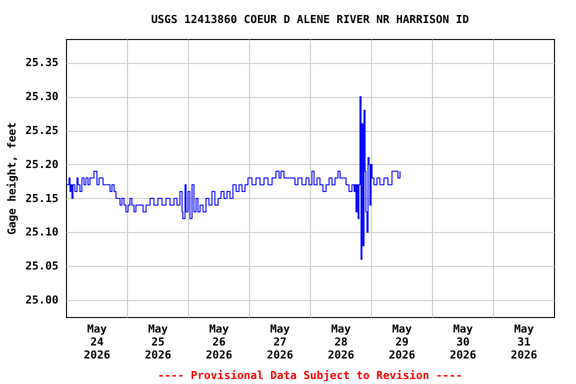  What do you see at coordinates (41, 164) in the screenshot?
I see `y-tick-label: 25.20` at bounding box center [41, 164].